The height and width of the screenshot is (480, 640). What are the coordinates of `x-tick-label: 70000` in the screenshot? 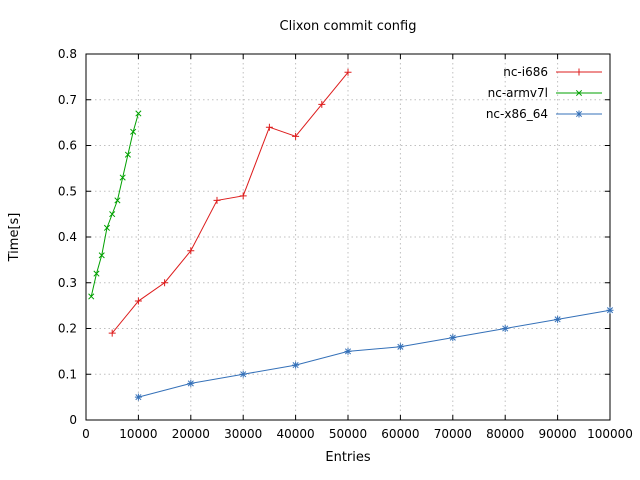 It's located at (453, 434).